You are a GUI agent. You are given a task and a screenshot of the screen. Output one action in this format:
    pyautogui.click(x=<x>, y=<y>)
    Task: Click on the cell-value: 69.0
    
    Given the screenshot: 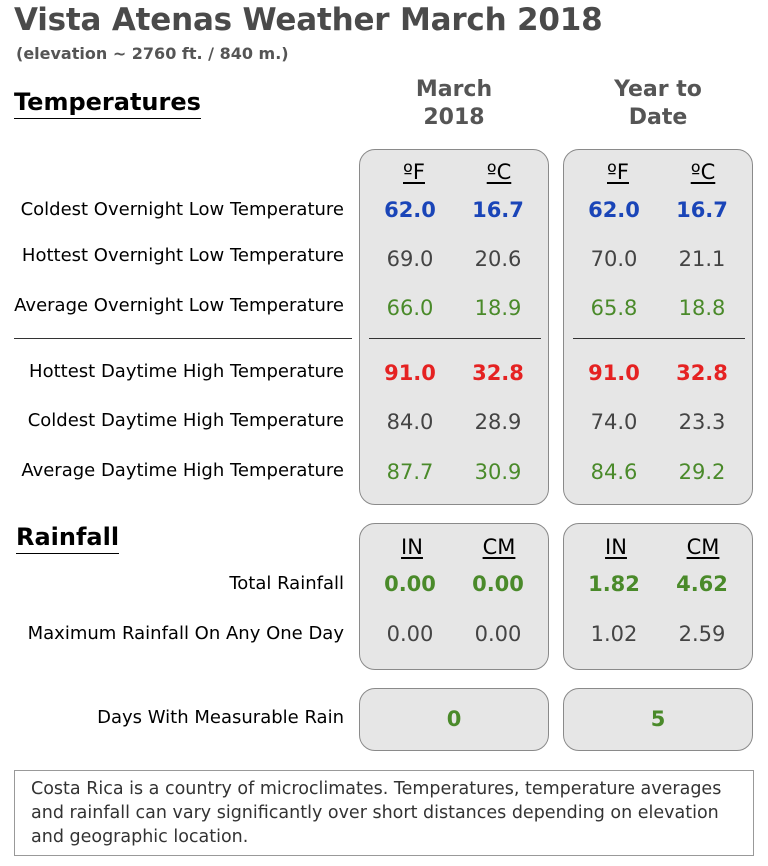 What is the action you would take?
    pyautogui.click(x=410, y=259)
    